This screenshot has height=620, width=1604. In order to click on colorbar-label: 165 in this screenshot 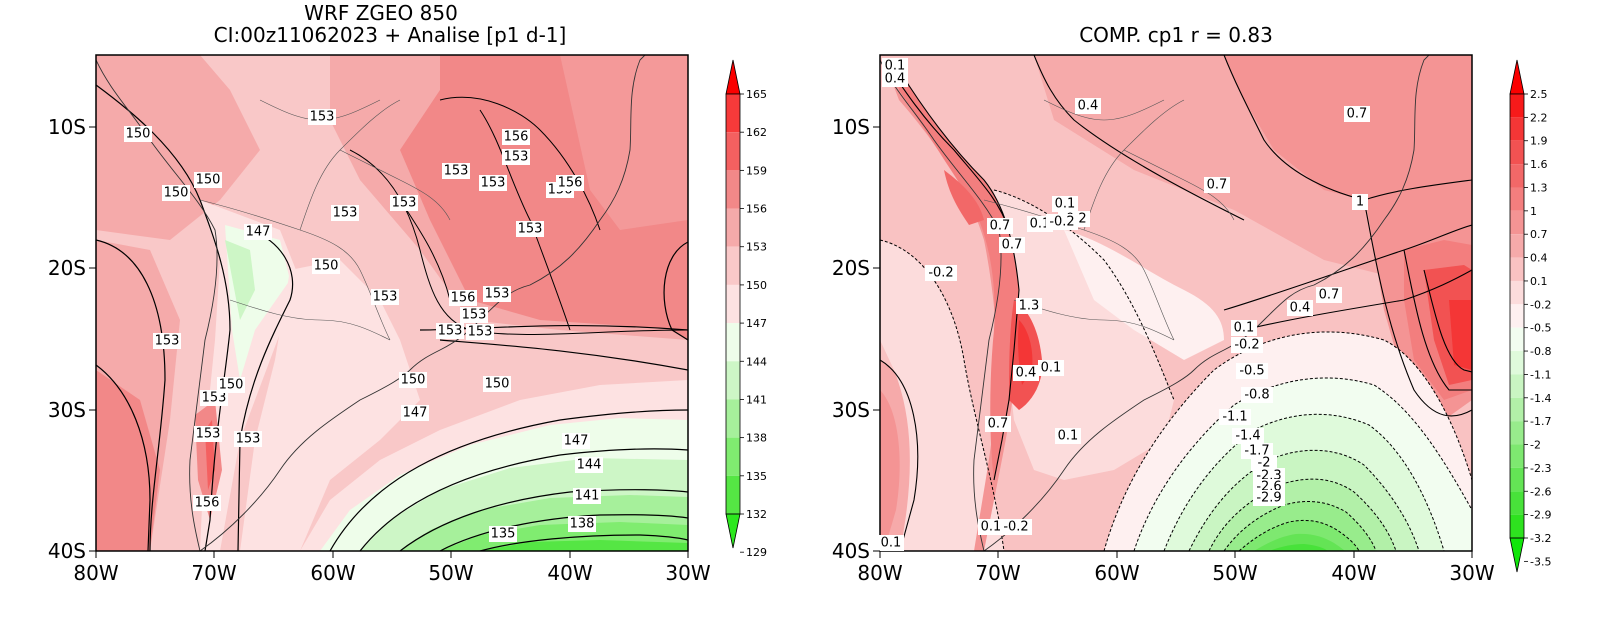, I will do `click(756, 94)`.